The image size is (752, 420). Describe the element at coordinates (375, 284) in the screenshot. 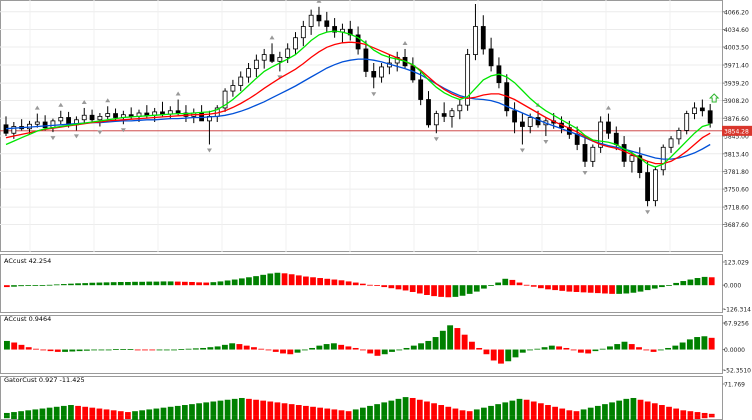

I see `ac-indicator-panel-1: ACcust 42.254 123.029 0.000 -126.314` at that location.